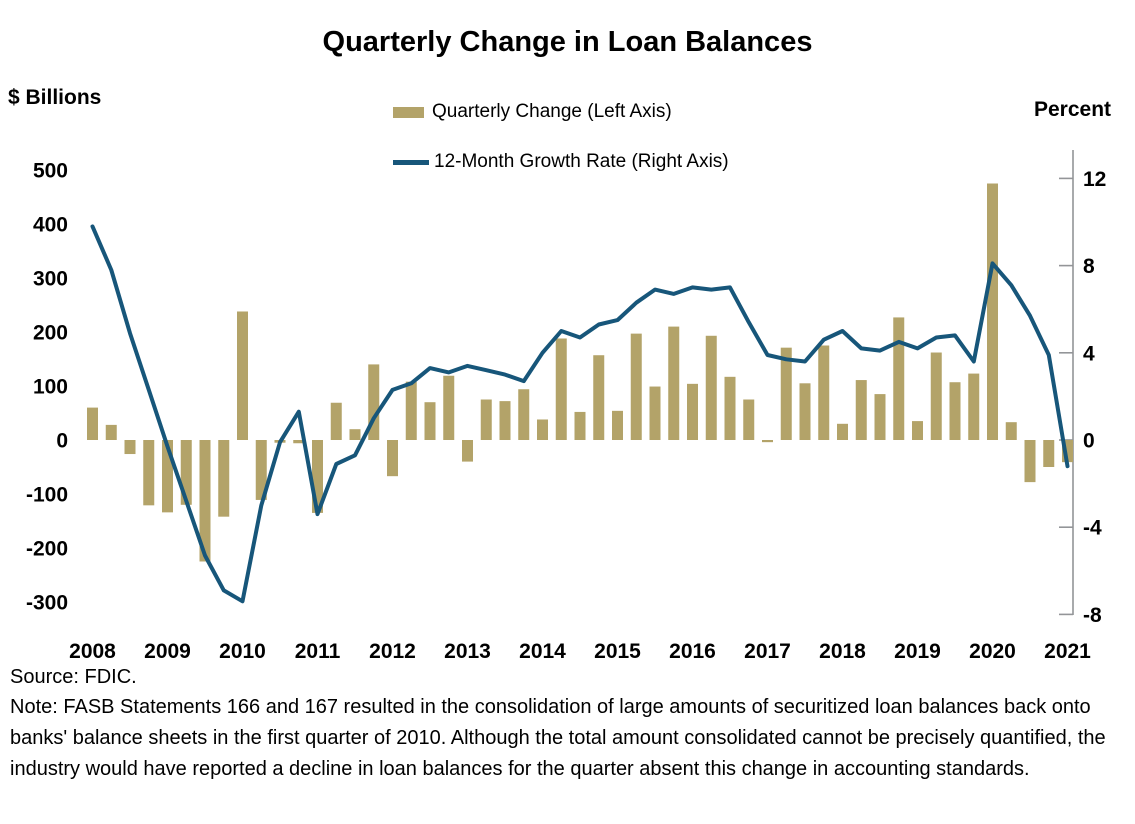 Image resolution: width=1135 pixels, height=824 pixels. Describe the element at coordinates (167, 651) in the screenshot. I see `x-axis-year-label: 2009` at that location.